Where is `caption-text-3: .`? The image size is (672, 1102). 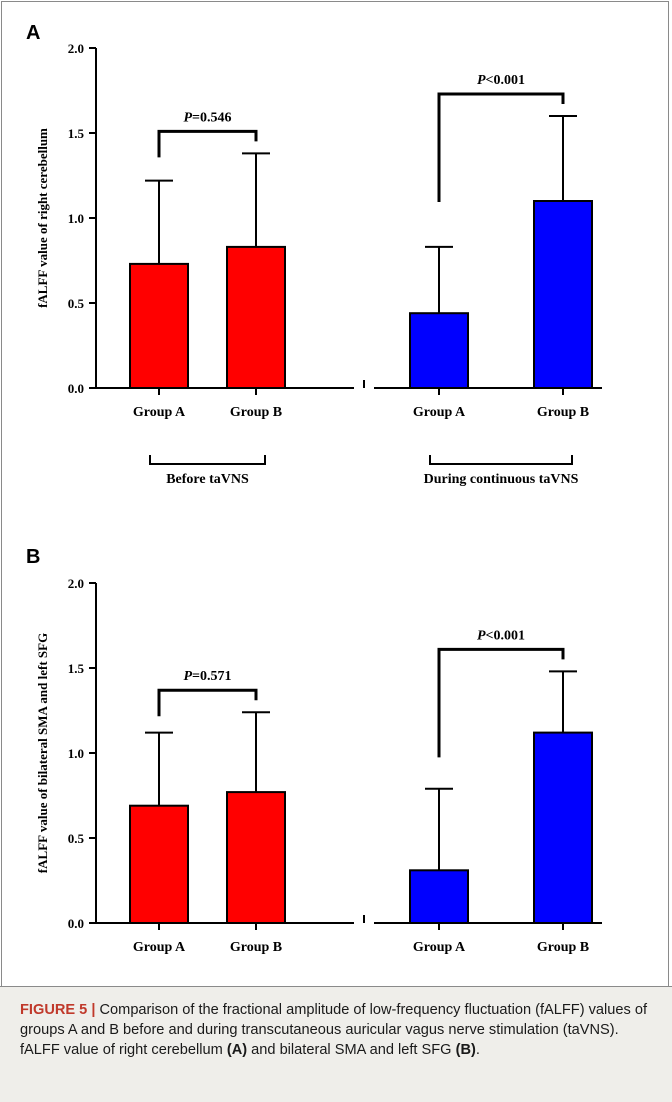 caption-text-3: . is located at coordinates (477, 1050).